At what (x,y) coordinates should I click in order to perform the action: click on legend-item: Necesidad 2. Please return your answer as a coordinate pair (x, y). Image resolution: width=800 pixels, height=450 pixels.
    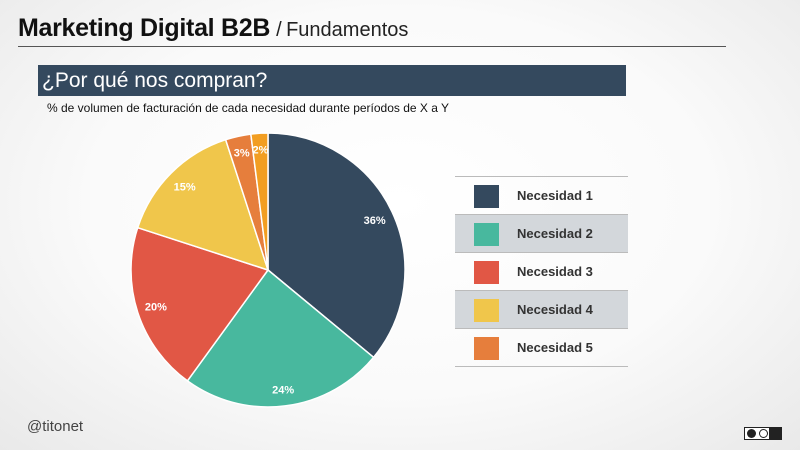
    Looking at the image, I should click on (541, 234).